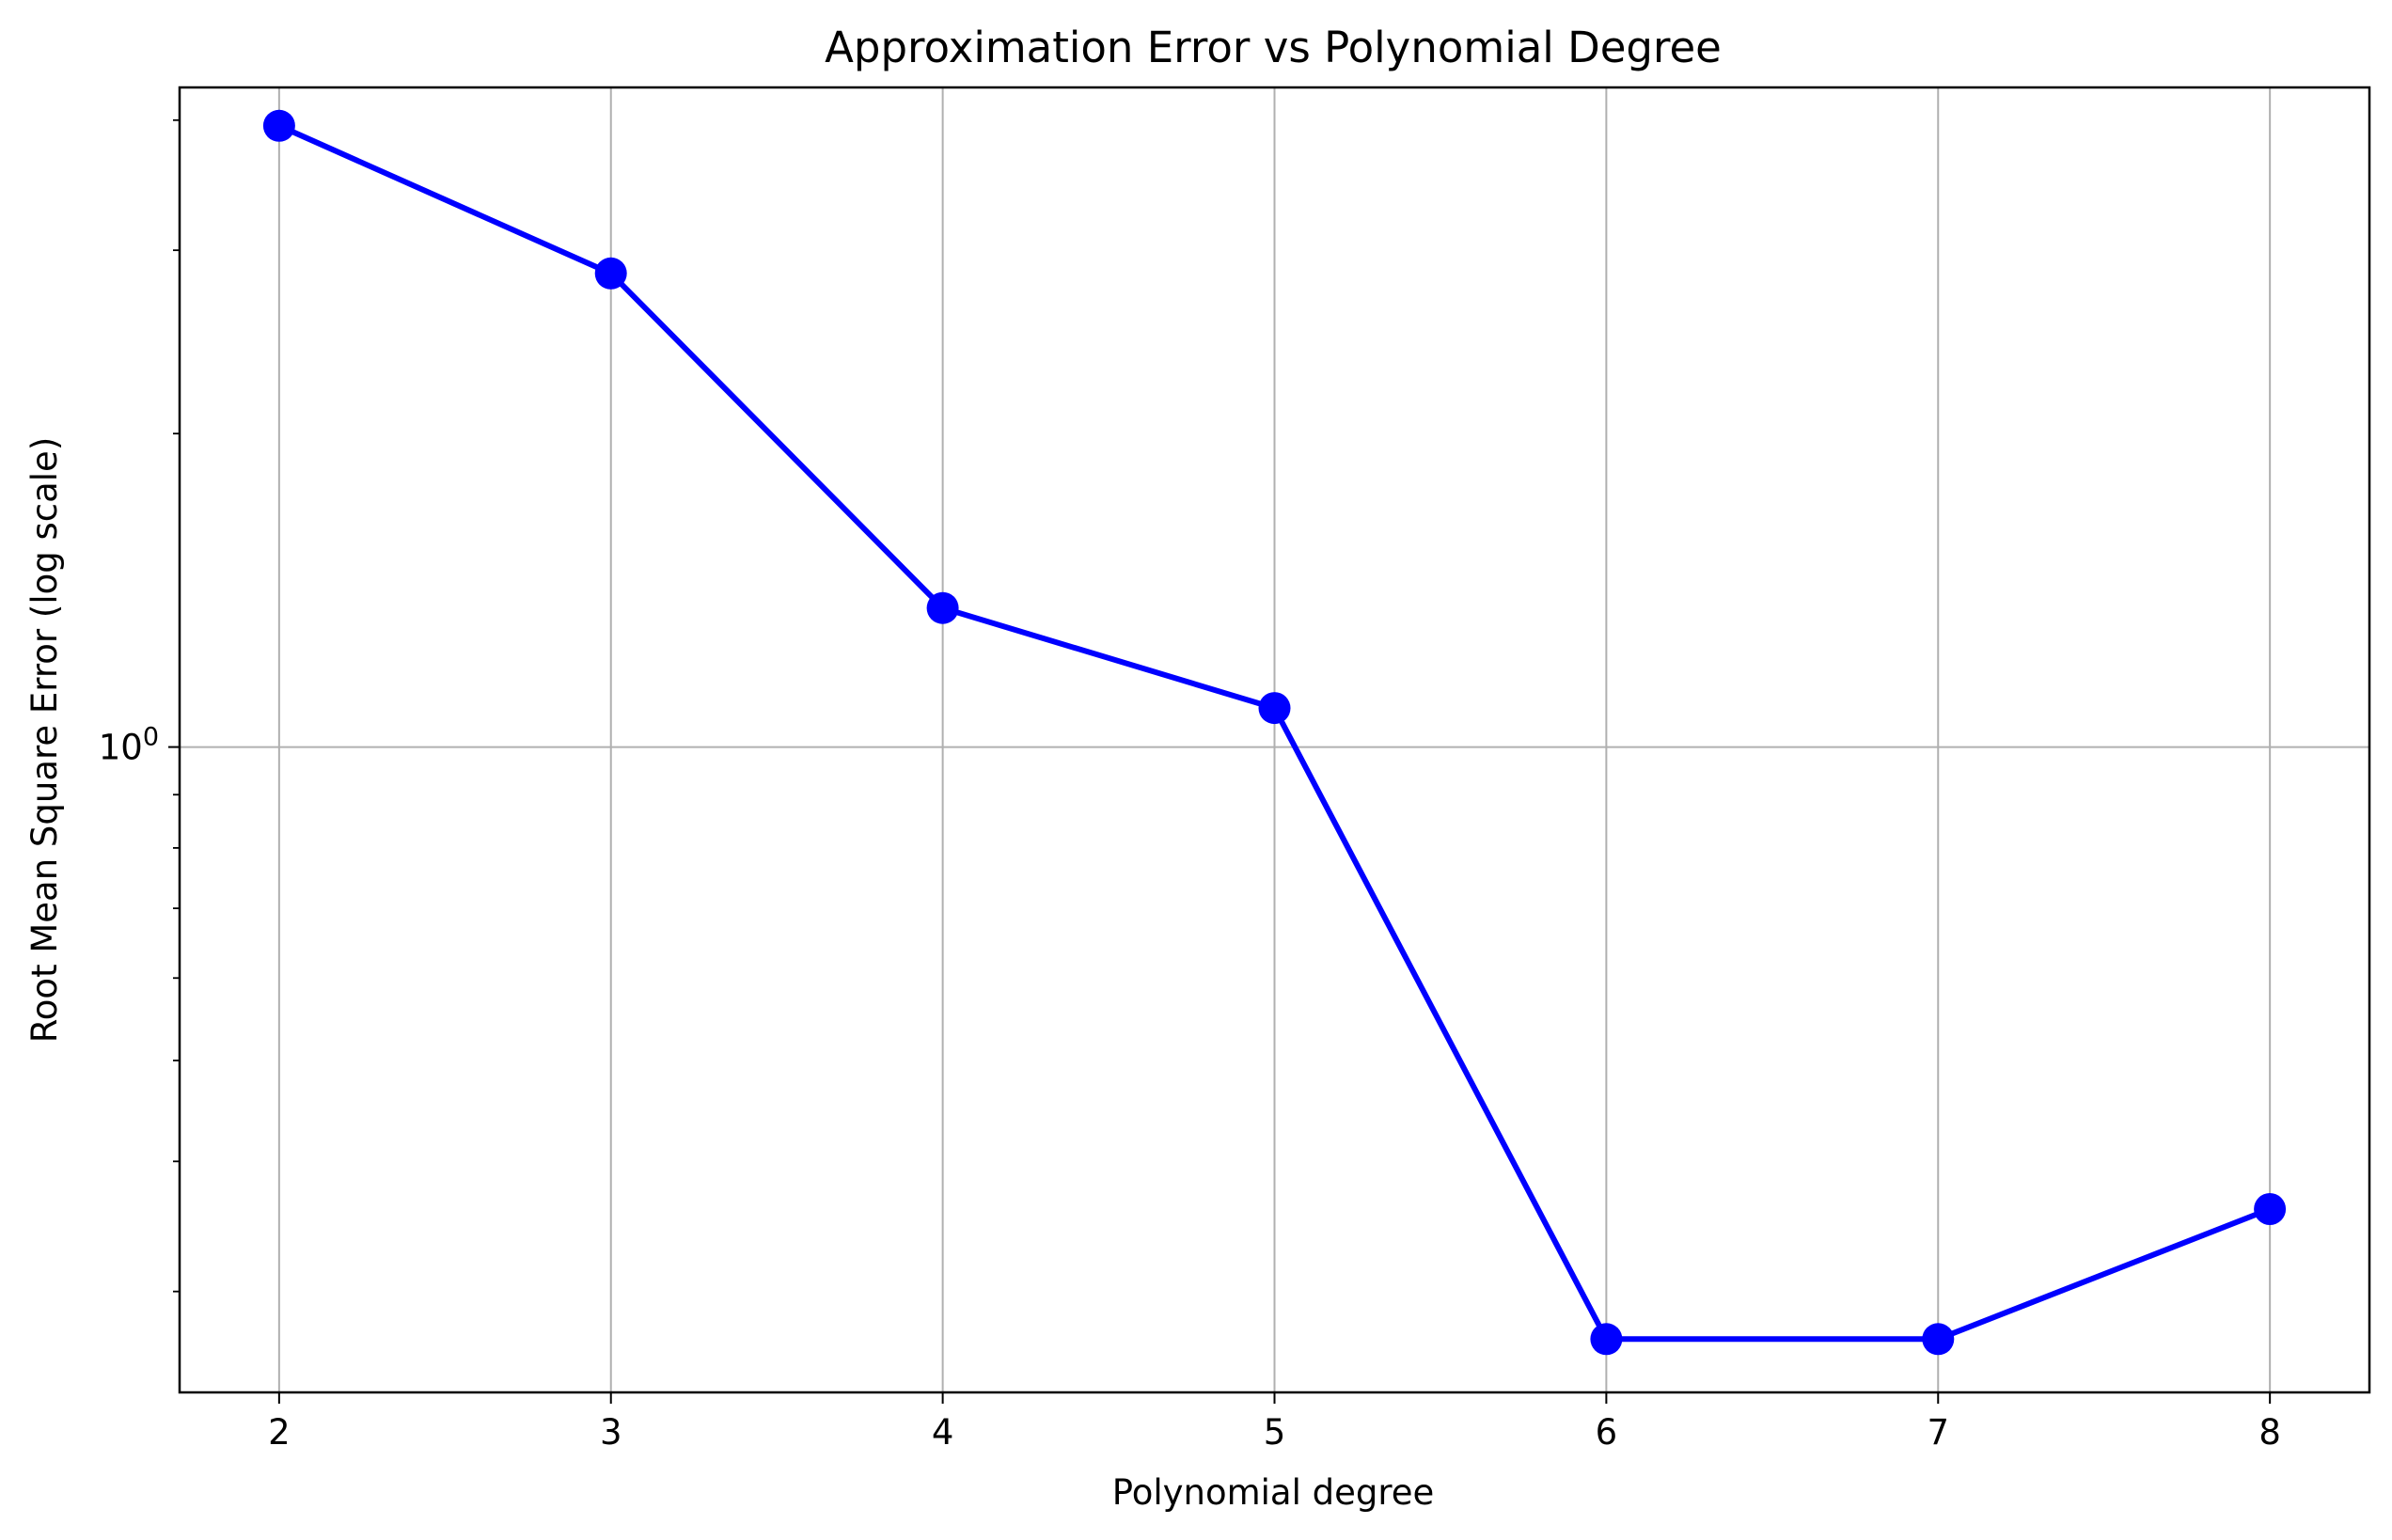 The image size is (2392, 1540). Describe the element at coordinates (611, 1432) in the screenshot. I see `x-tick-label: 3` at that location.